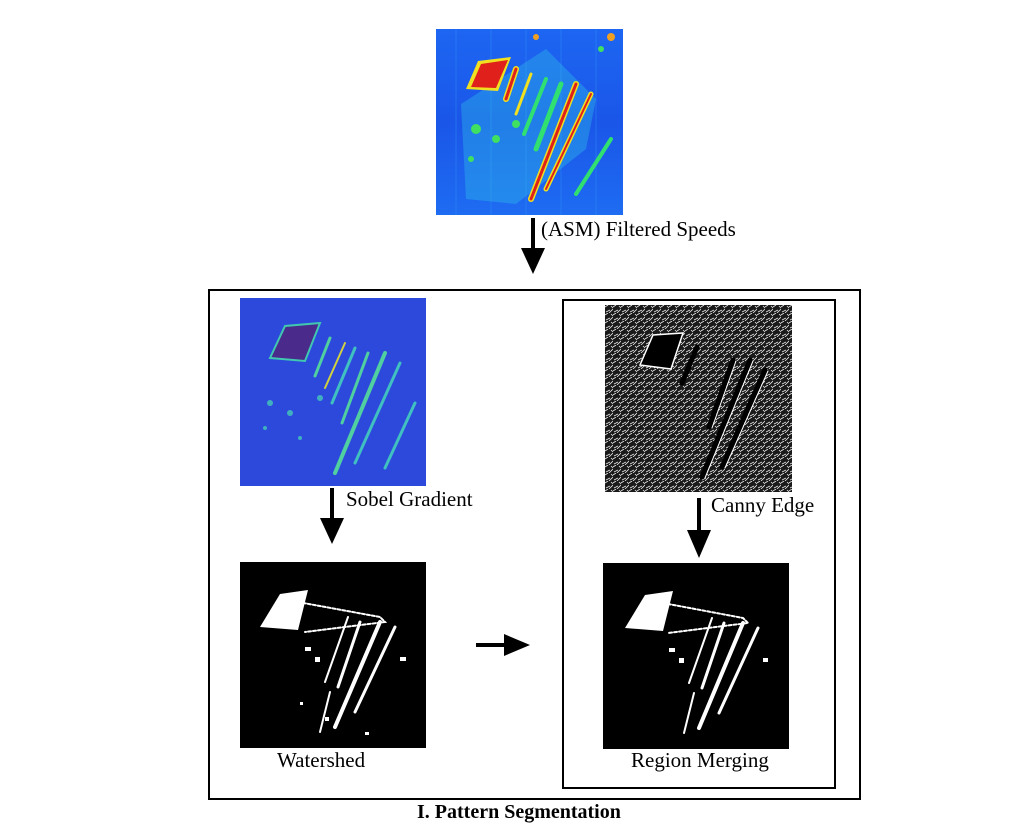 This screenshot has height=836, width=1010. What do you see at coordinates (409, 499) in the screenshot?
I see `sobel-gradient-label: Sobel Gradient` at bounding box center [409, 499].